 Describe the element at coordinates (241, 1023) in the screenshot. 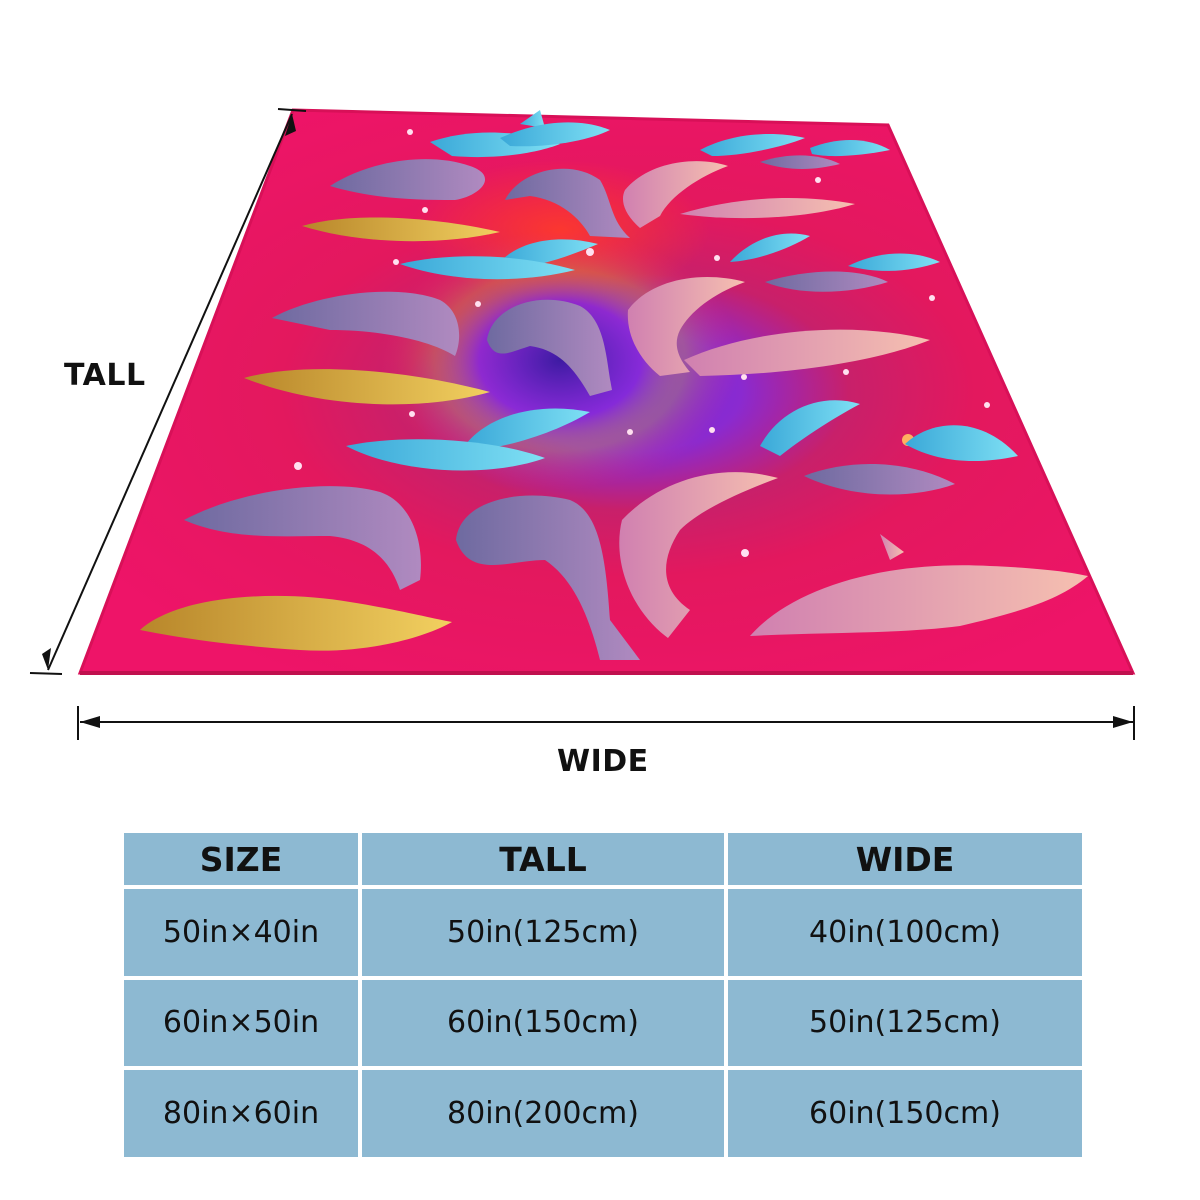

I see `size-cell: 60in×50in` at that location.